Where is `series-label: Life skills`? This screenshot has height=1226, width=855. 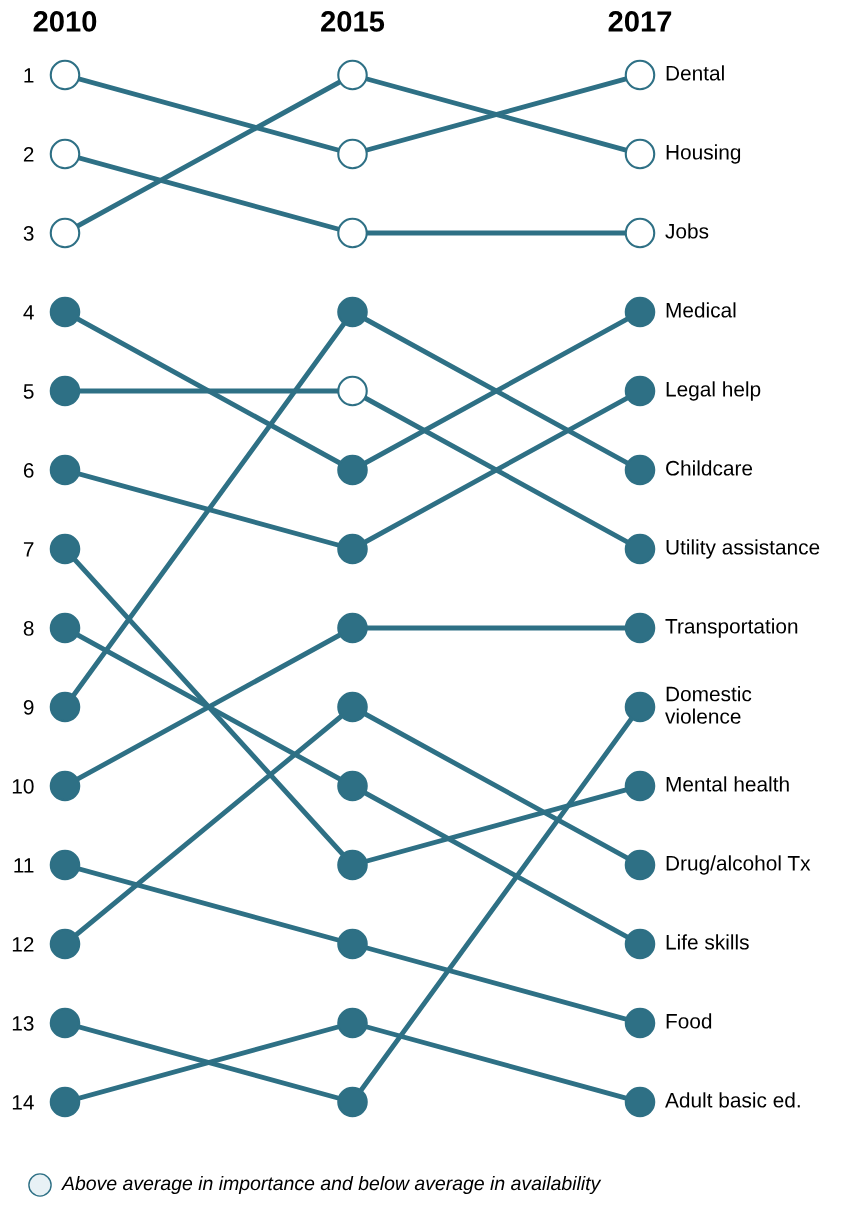
series-label: Life skills is located at coordinates (707, 942).